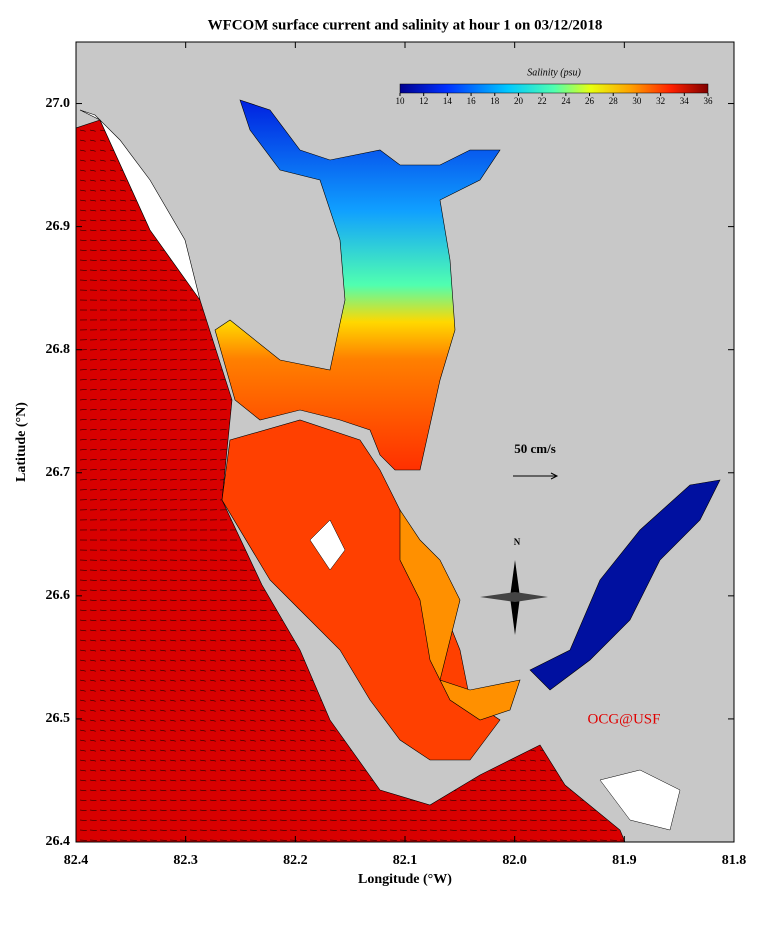 This screenshot has width=770, height=941. What do you see at coordinates (21, 442) in the screenshot?
I see `y-axis-label: Latitude (°N)` at bounding box center [21, 442].